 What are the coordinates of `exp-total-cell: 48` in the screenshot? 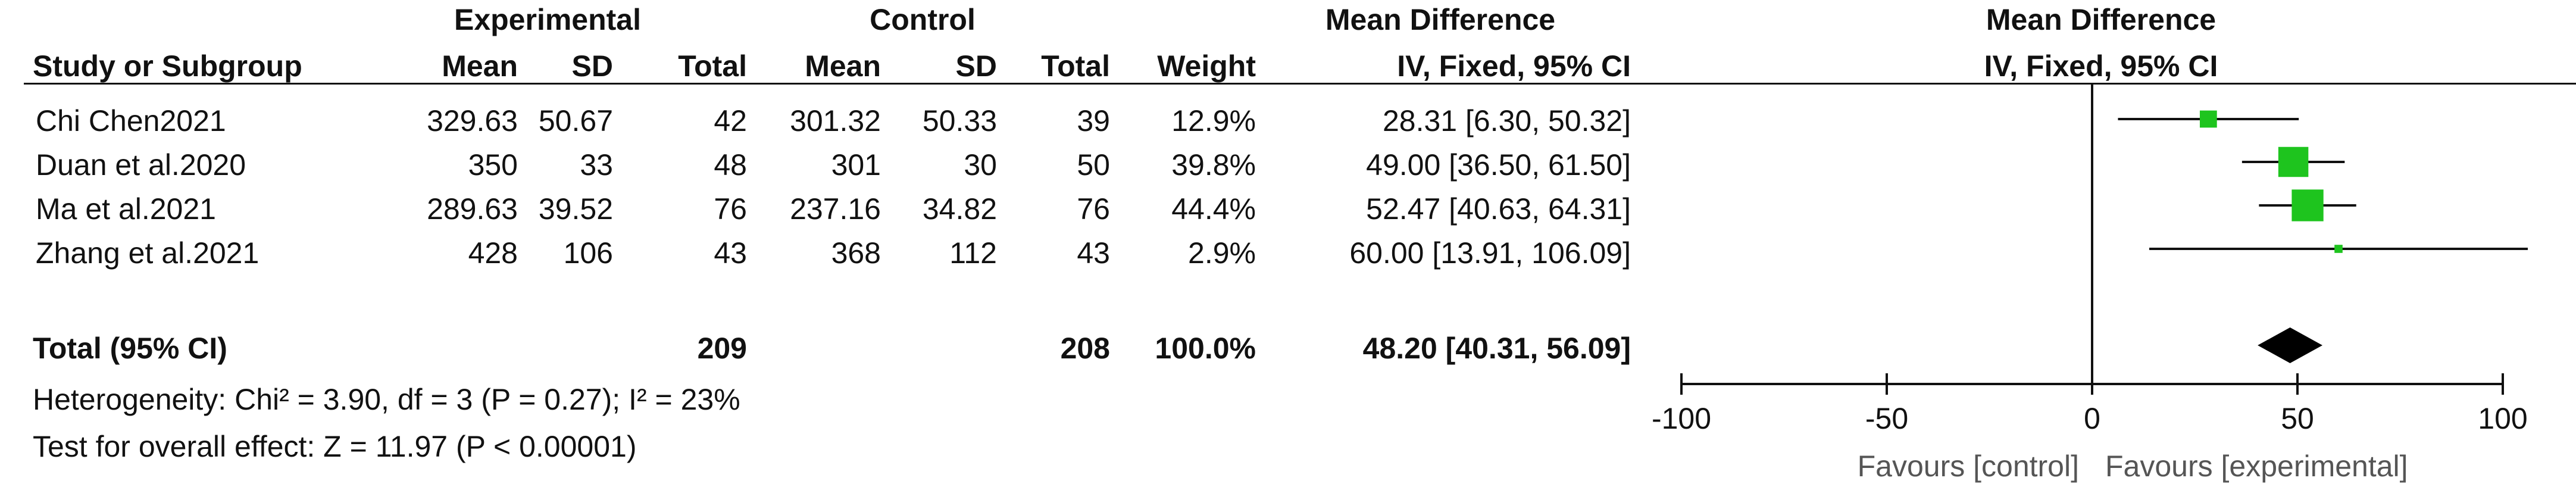 It's located at (730, 165).